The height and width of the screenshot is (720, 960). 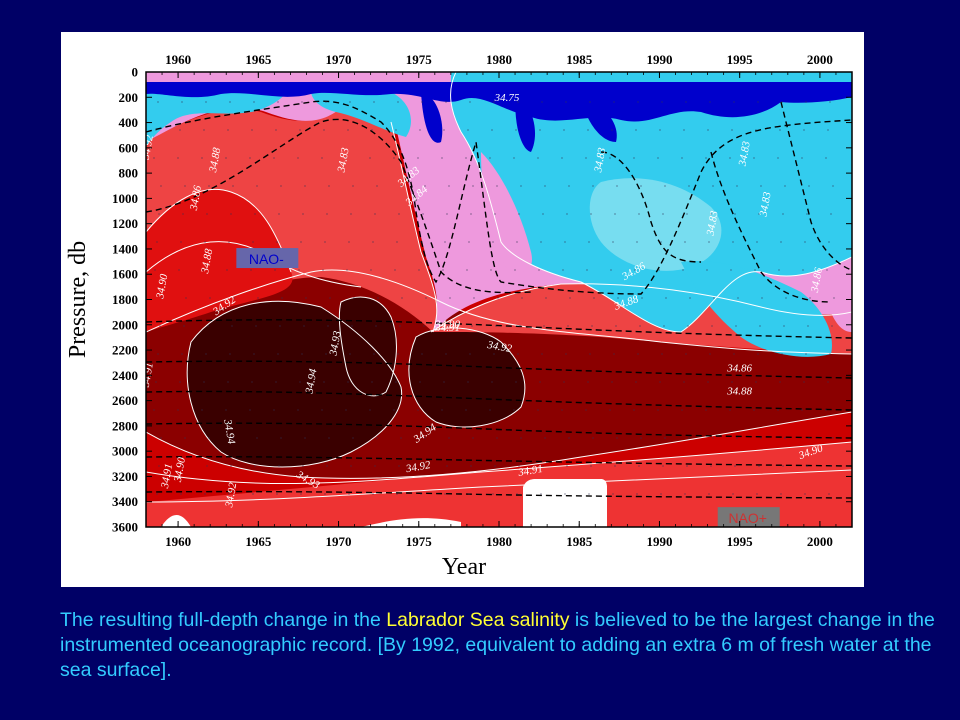 I want to click on contour-label: 34.90, so click(x=447, y=324).